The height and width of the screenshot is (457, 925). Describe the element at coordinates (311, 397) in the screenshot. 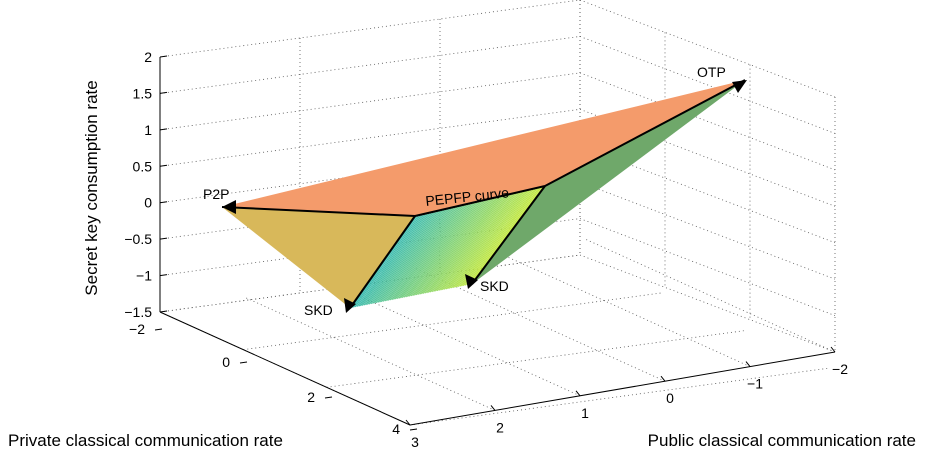

I see `x-tick-label: 2` at that location.